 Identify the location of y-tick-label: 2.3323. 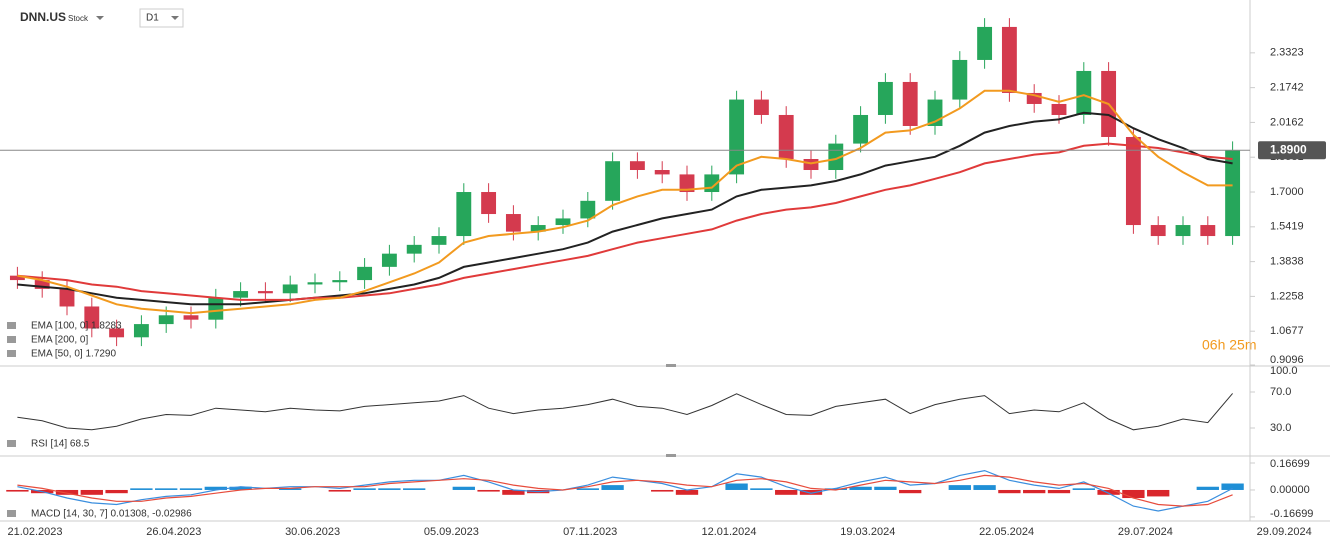
(1287, 53).